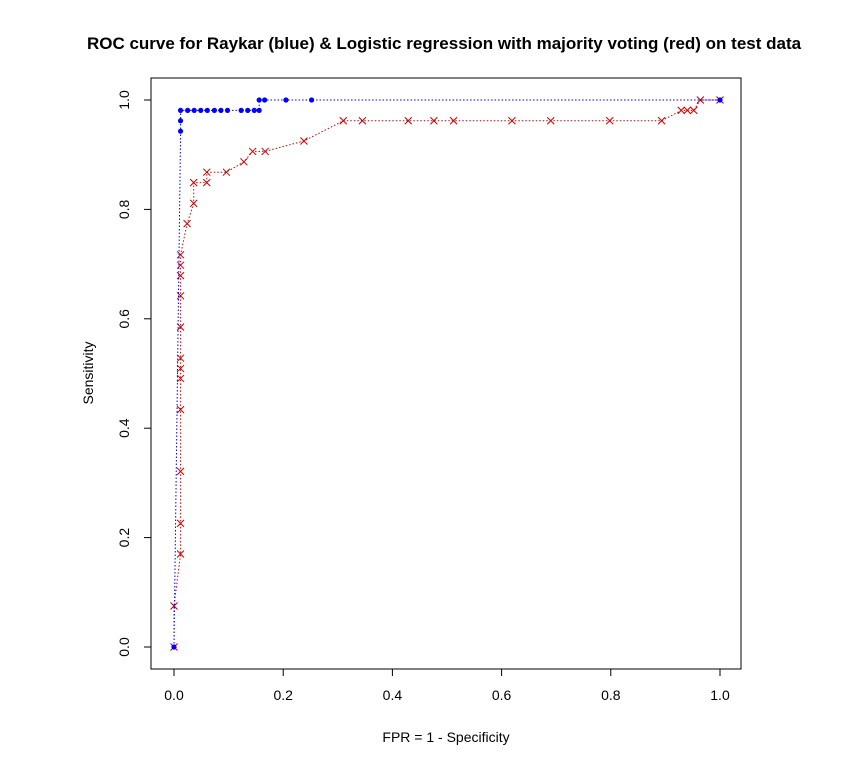 This screenshot has width=855, height=766. What do you see at coordinates (502, 695) in the screenshot?
I see `x-tick-label: 0.6` at bounding box center [502, 695].